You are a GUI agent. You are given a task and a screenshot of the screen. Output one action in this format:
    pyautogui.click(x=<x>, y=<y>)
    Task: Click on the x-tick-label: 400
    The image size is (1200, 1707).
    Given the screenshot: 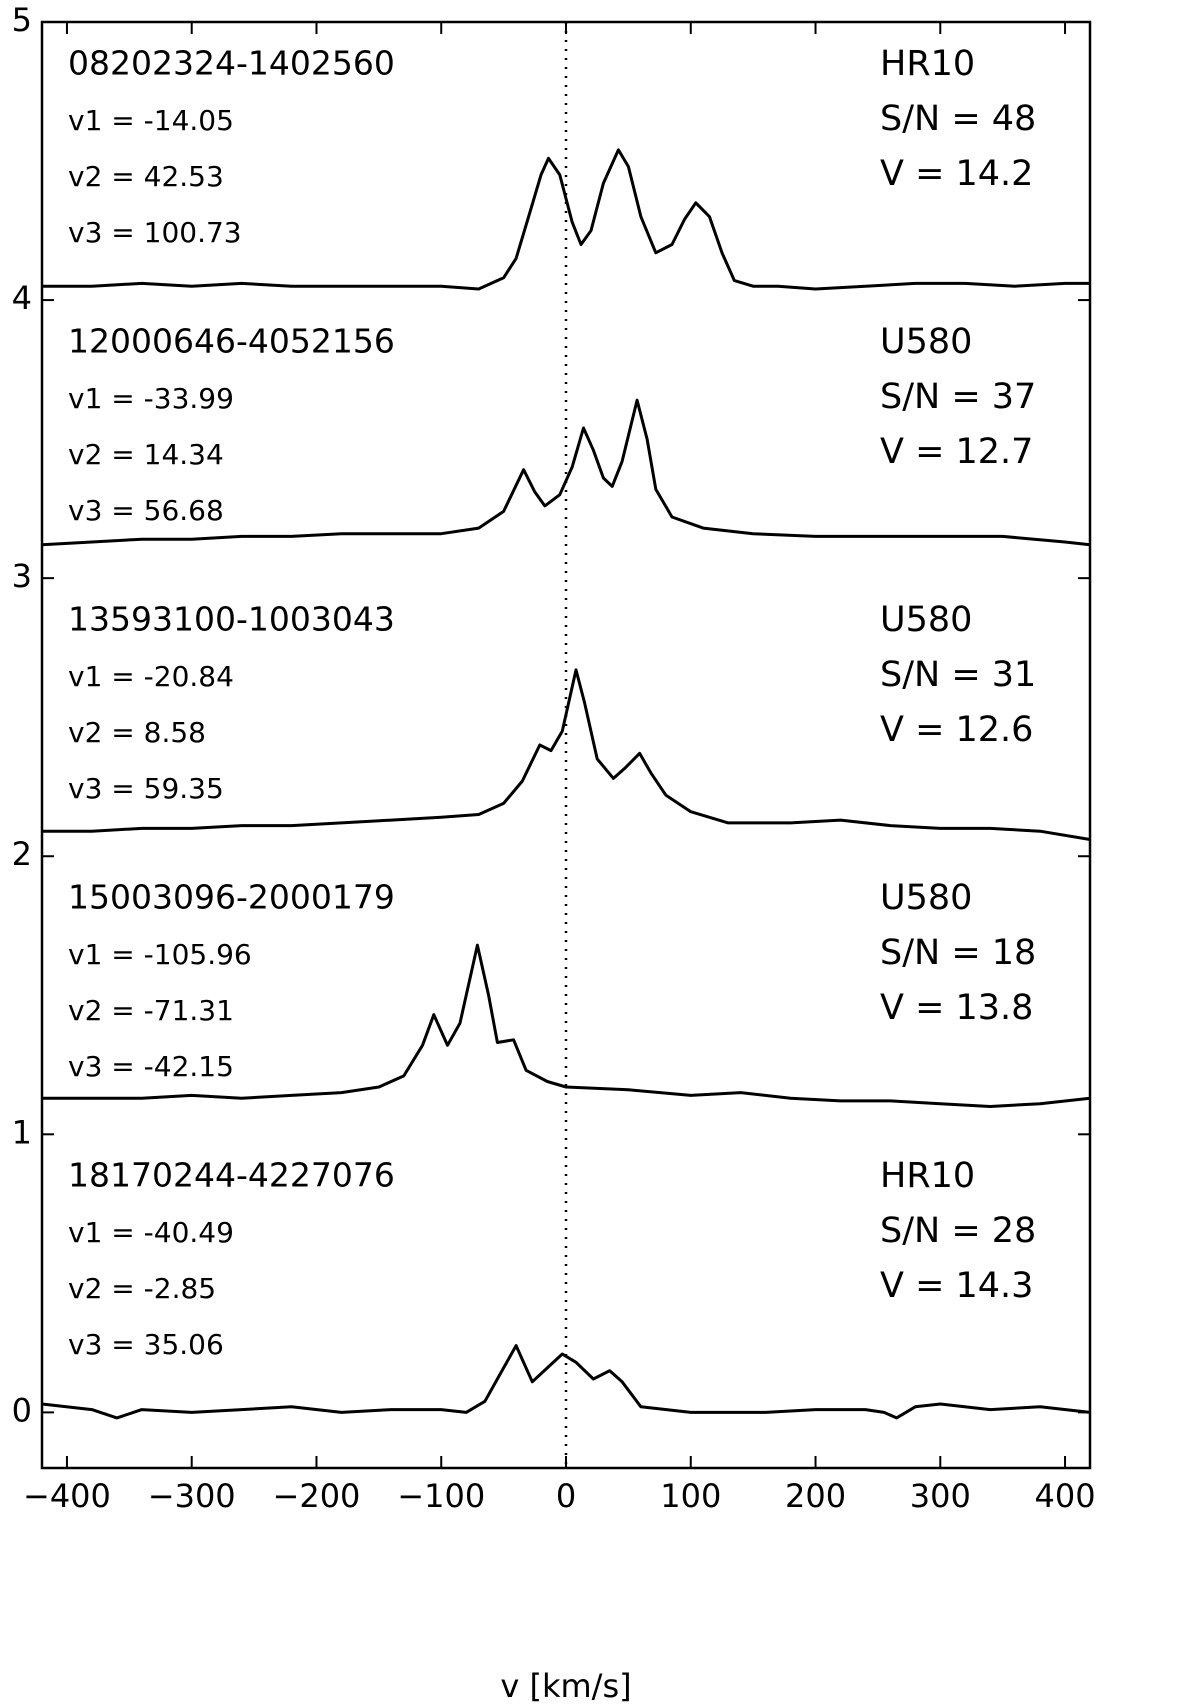 What is the action you would take?
    pyautogui.click(x=1065, y=1496)
    